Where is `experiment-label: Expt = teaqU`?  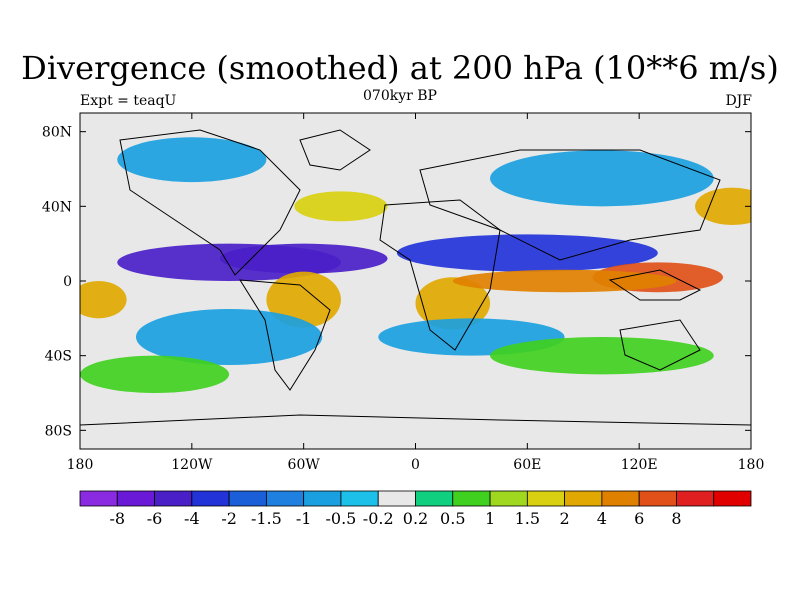
experiment-label: Expt = teaqU is located at coordinates (128, 101).